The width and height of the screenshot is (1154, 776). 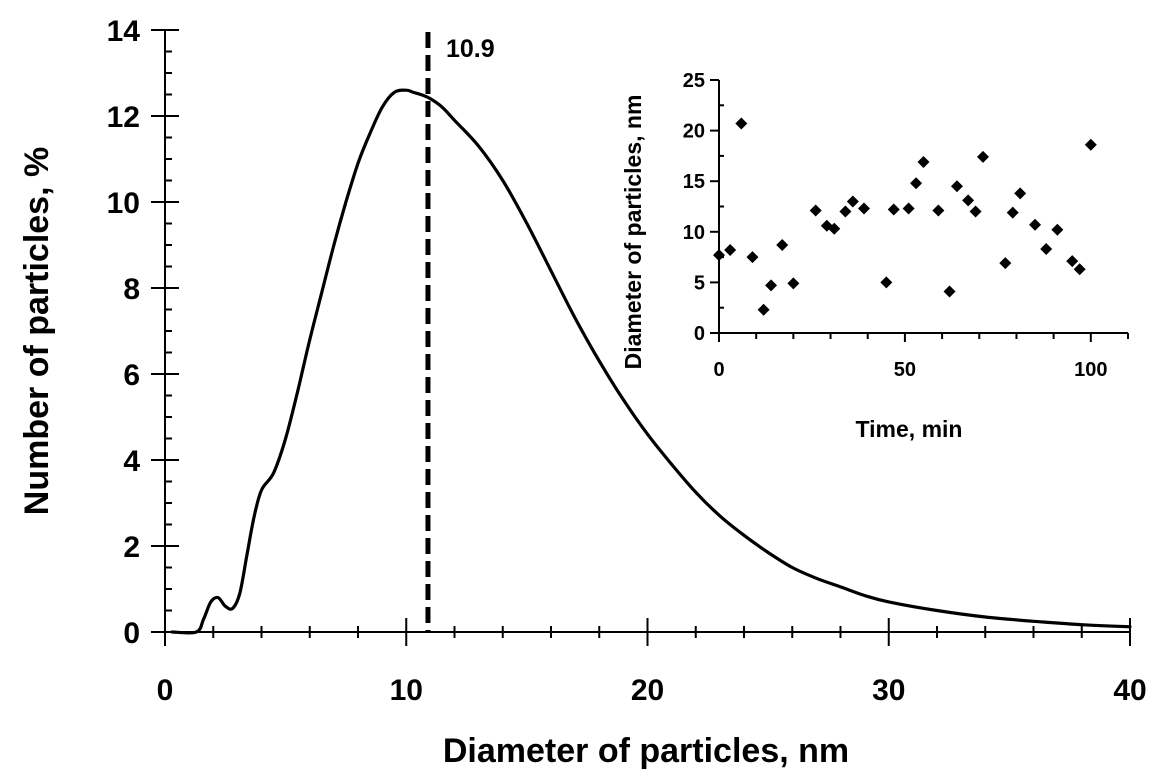 I want to click on main-x-tick-label: 10, so click(x=406, y=690).